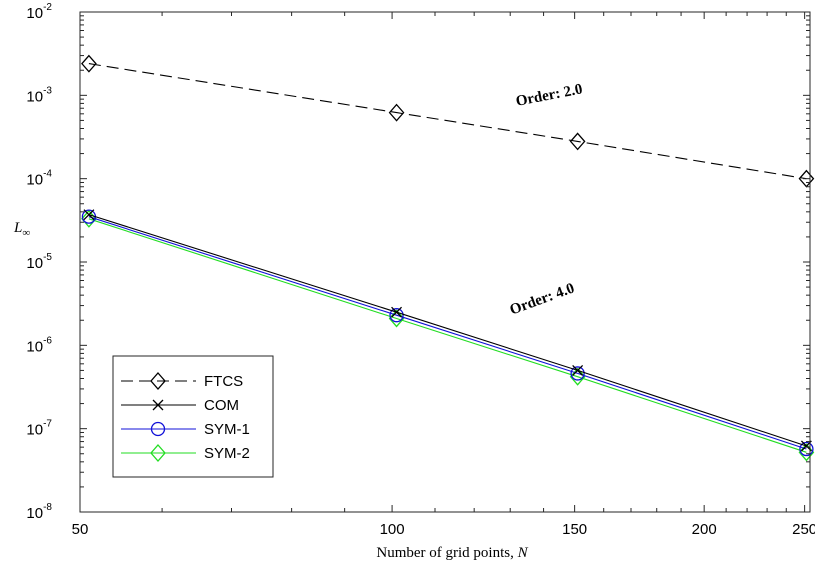 The width and height of the screenshot is (815, 569). What do you see at coordinates (392, 529) in the screenshot?
I see `x-tick-label: 100` at bounding box center [392, 529].